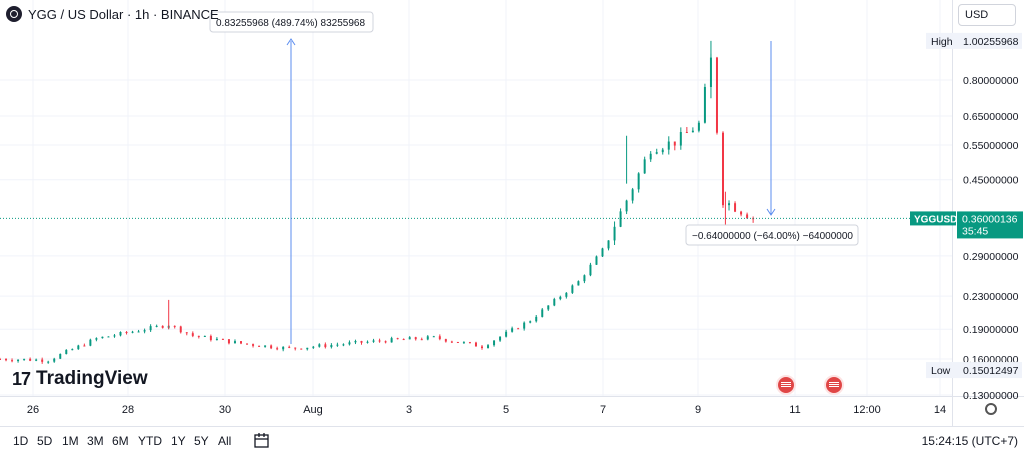 This screenshot has width=1024, height=456. What do you see at coordinates (21, 378) in the screenshot?
I see `tradingview-mark-icon: 17` at bounding box center [21, 378].